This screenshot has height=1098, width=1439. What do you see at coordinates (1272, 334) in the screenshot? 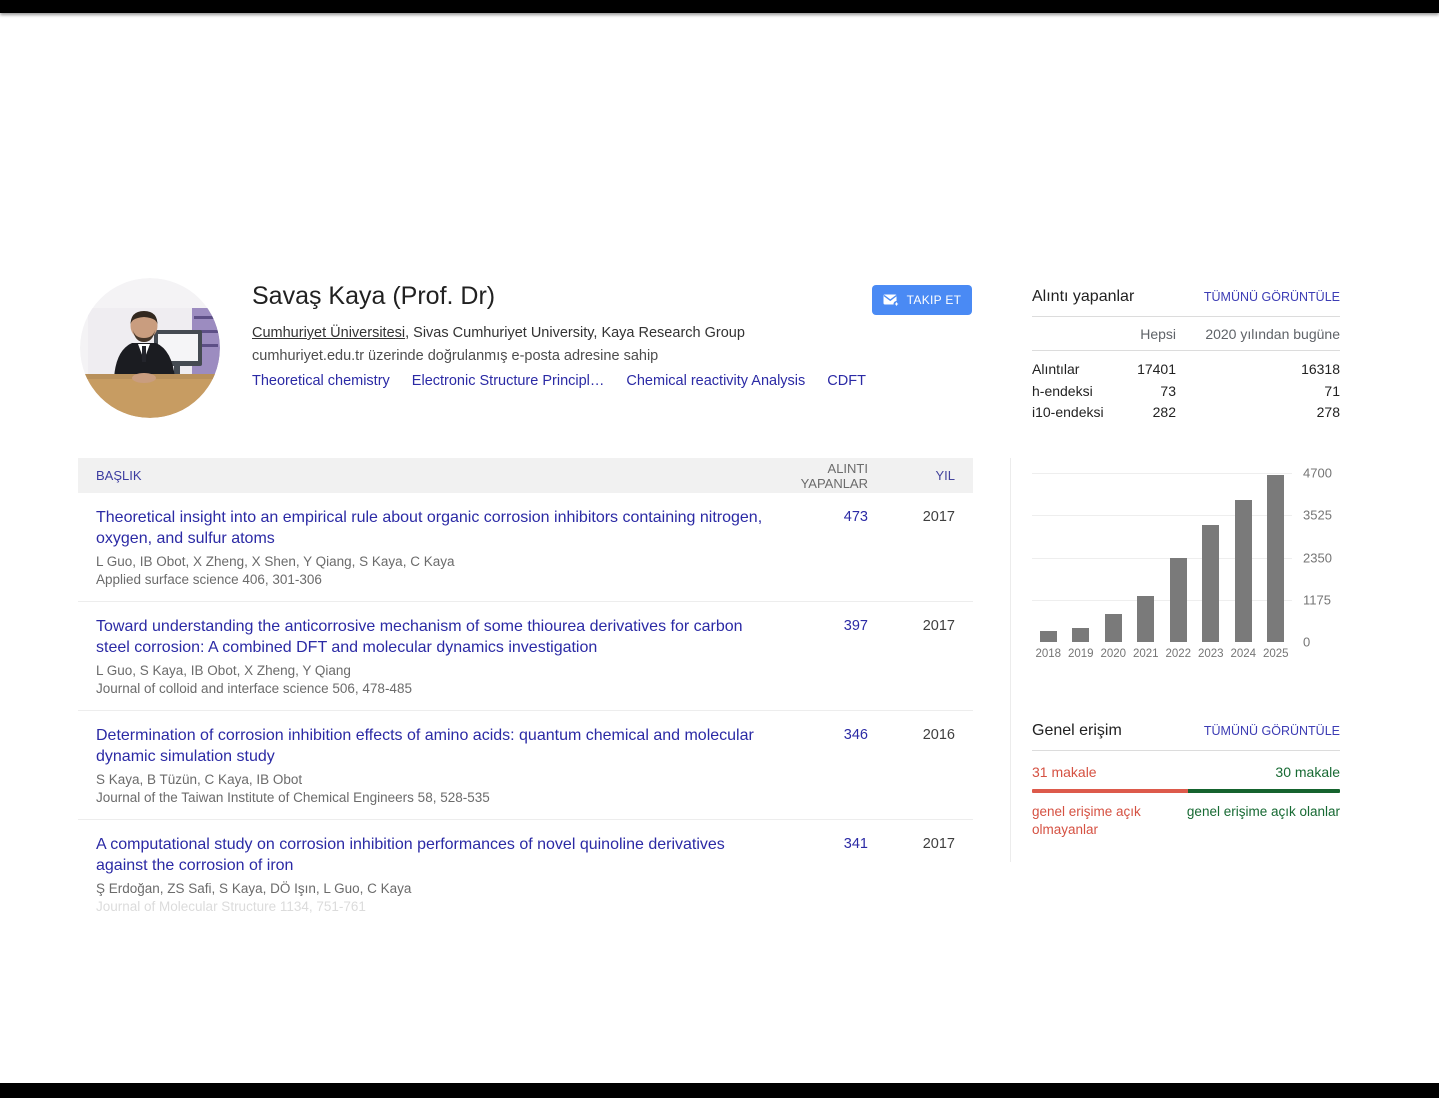
I see `column-since-2020: 2020 yılından bugüne` at bounding box center [1272, 334].